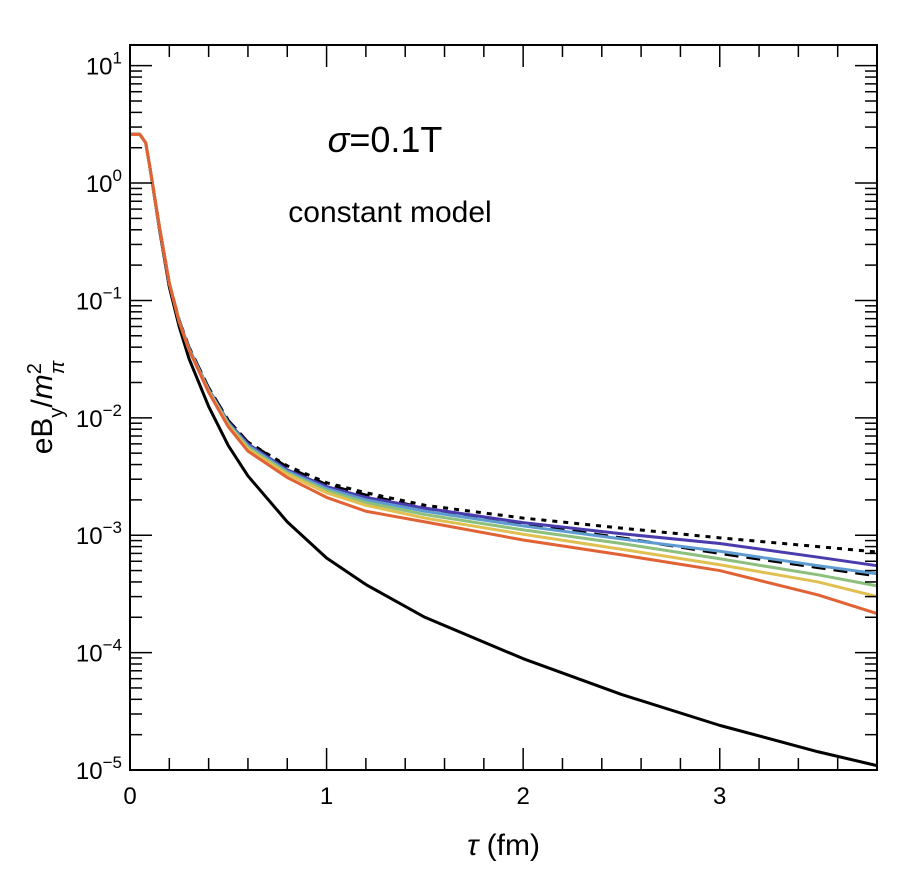 This screenshot has height=882, width=902. Describe the element at coordinates (395, 139) in the screenshot. I see `sigma-value: =0.1T` at that location.